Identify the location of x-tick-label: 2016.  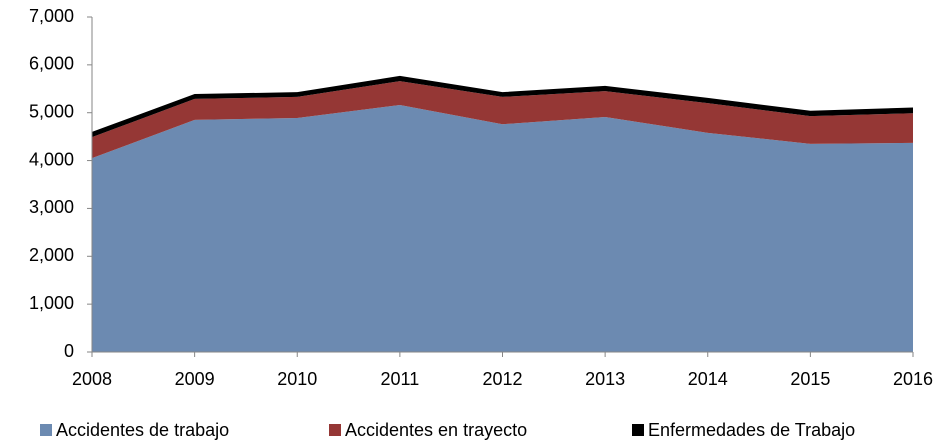
(913, 379).